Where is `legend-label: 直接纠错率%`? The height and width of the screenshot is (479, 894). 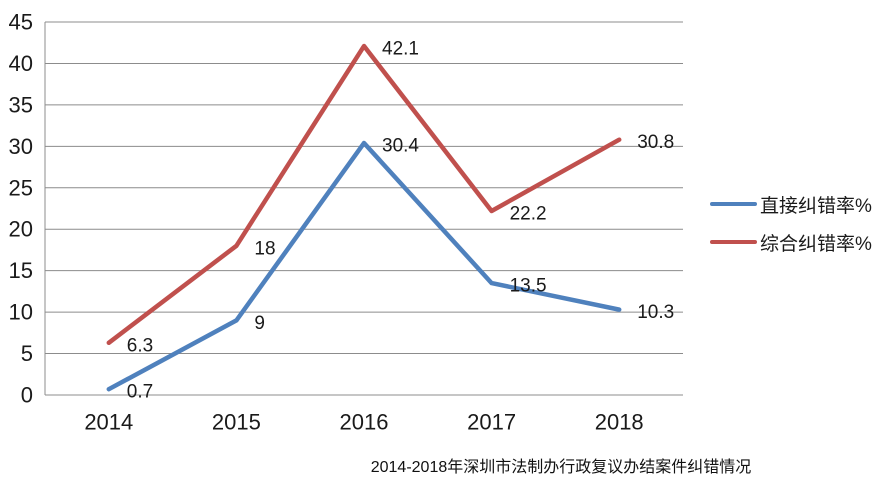 legend-label: 直接纠错率% is located at coordinates (816, 206).